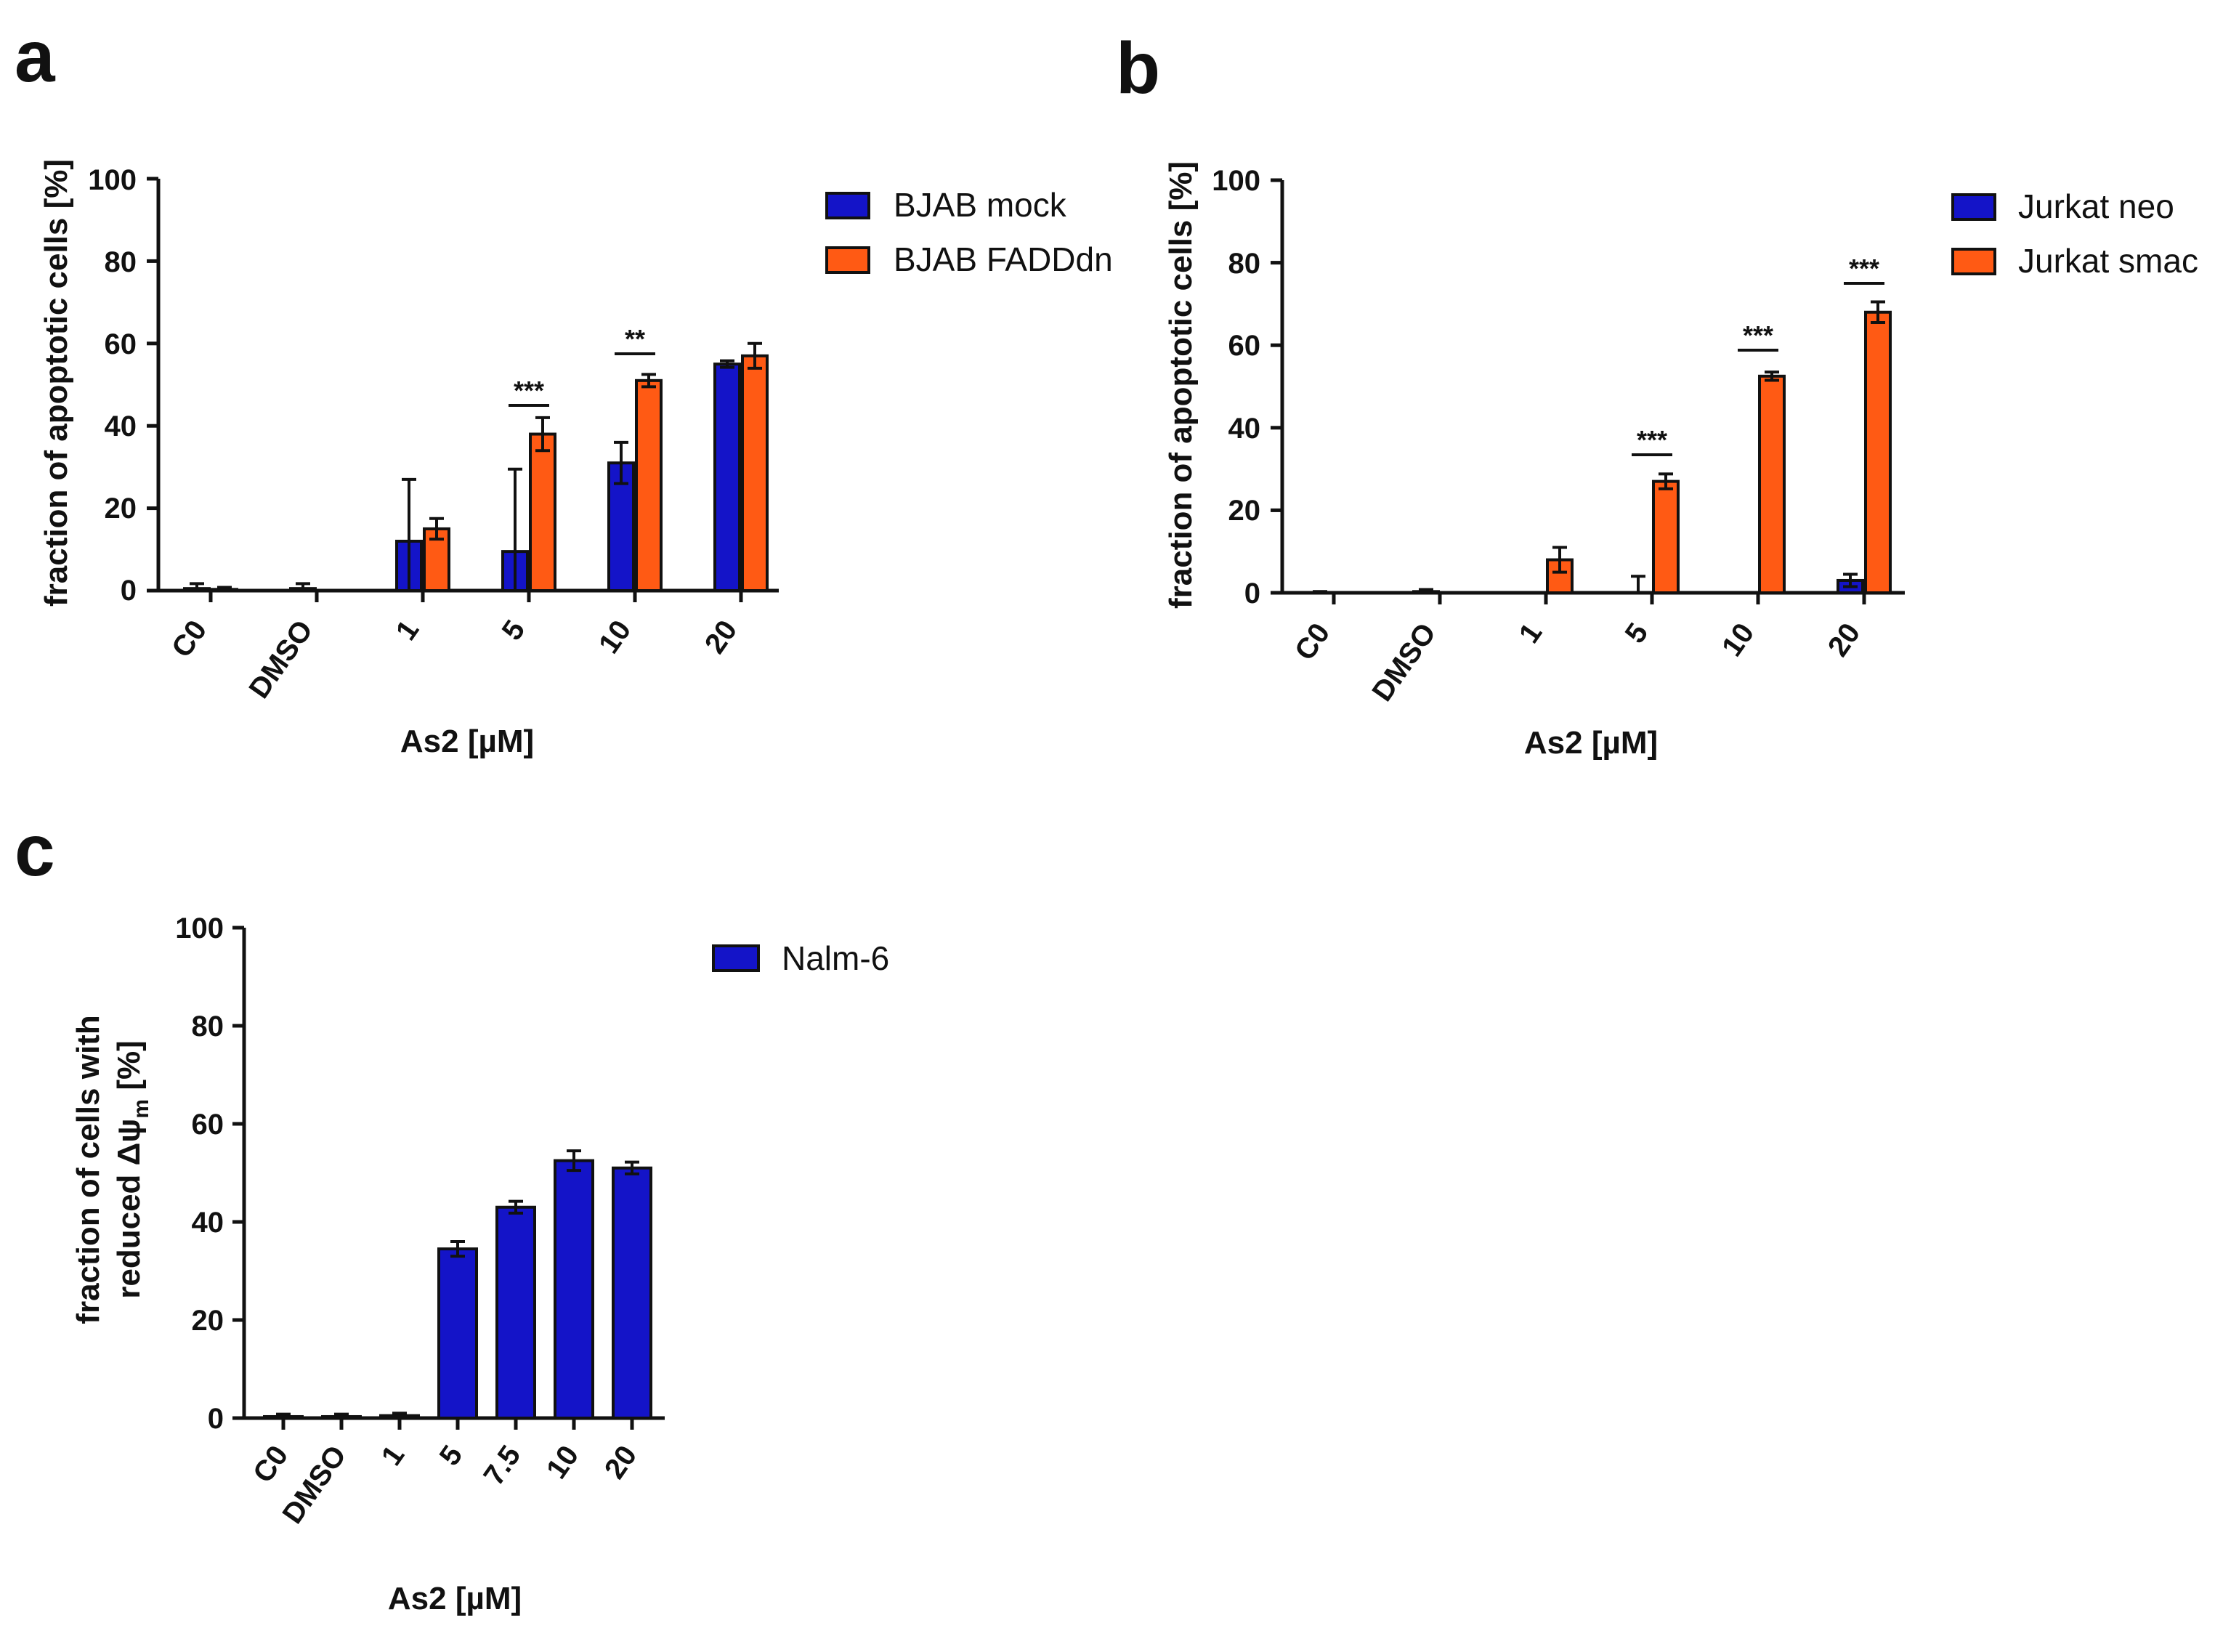 This screenshot has width=2215, height=1652. Describe the element at coordinates (141, 1109) in the screenshot. I see `panel-c-y-axis-title-subscript: m` at that location.